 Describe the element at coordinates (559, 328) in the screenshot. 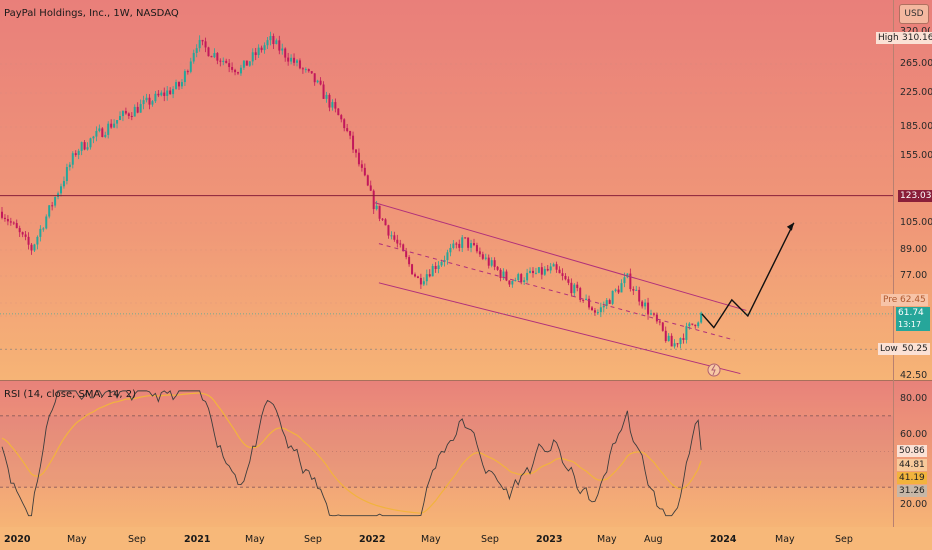

I see `channel-lower-line` at that location.